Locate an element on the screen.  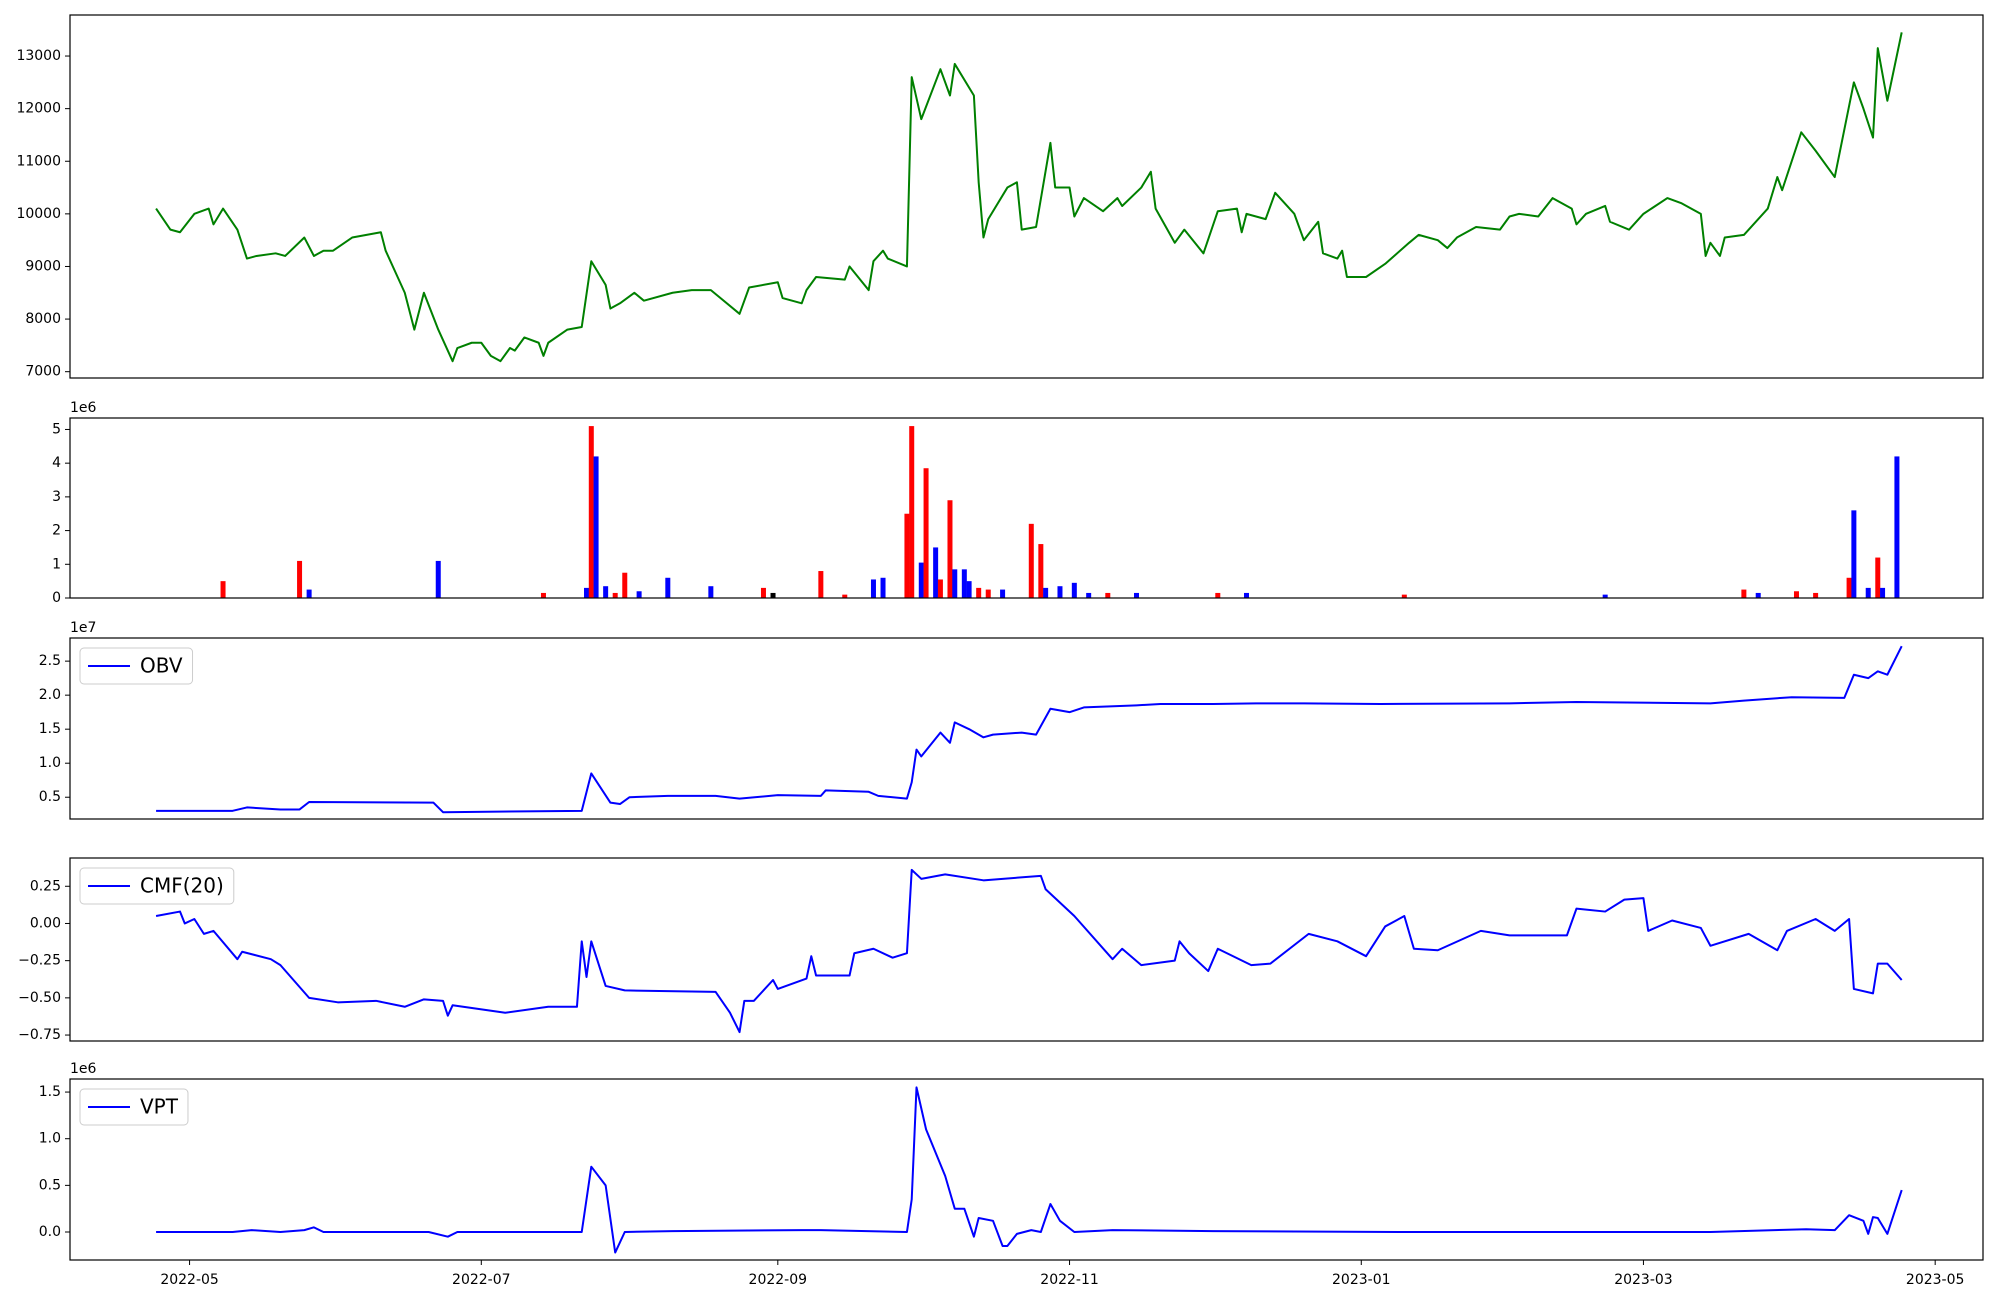
y-tick-label: 2.5 is located at coordinates (50, 661).